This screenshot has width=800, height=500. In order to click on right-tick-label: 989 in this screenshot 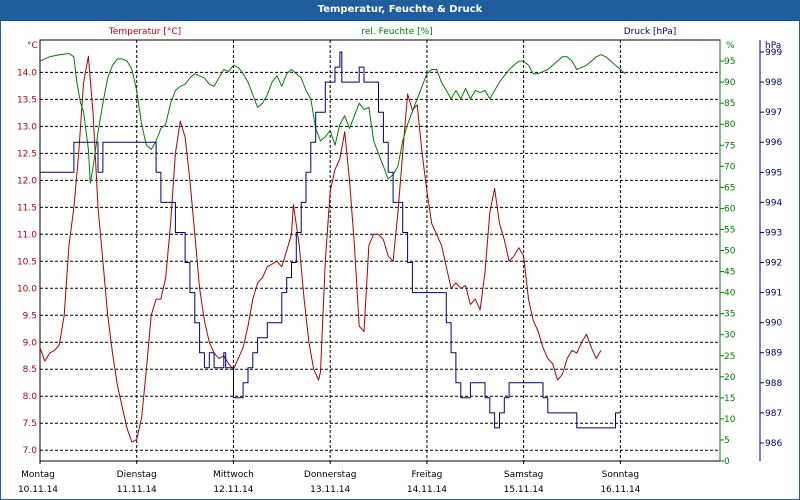, I will do `click(773, 354)`.